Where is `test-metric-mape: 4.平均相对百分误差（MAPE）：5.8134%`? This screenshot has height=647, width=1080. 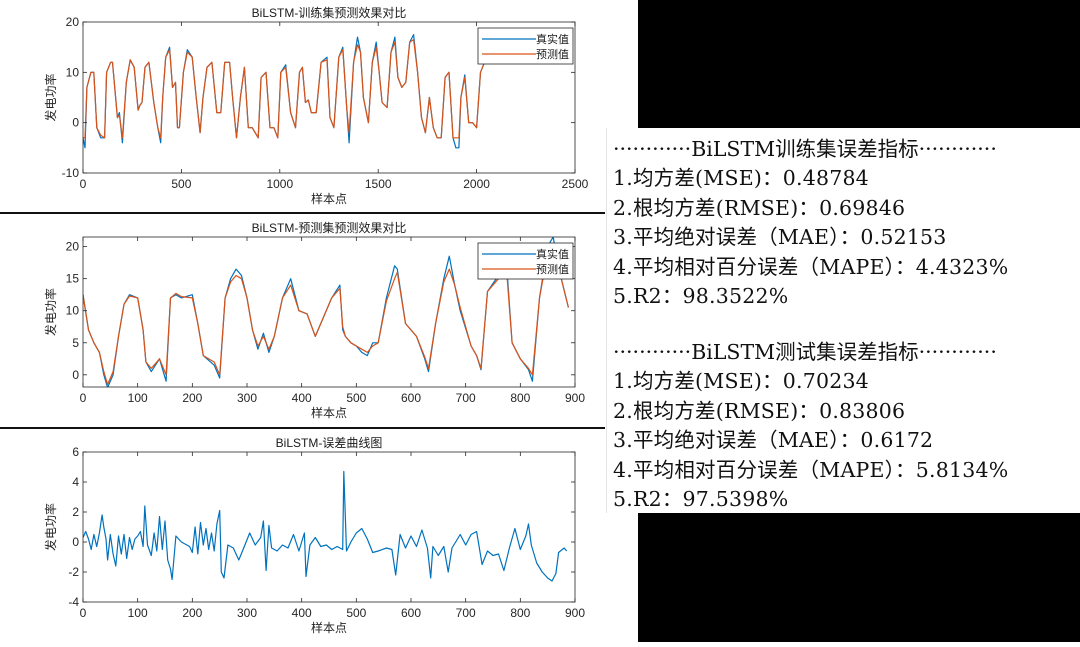
test-metric-mape: 4.平均相对百分误差（MAPE）：5.8134% is located at coordinates (811, 470).